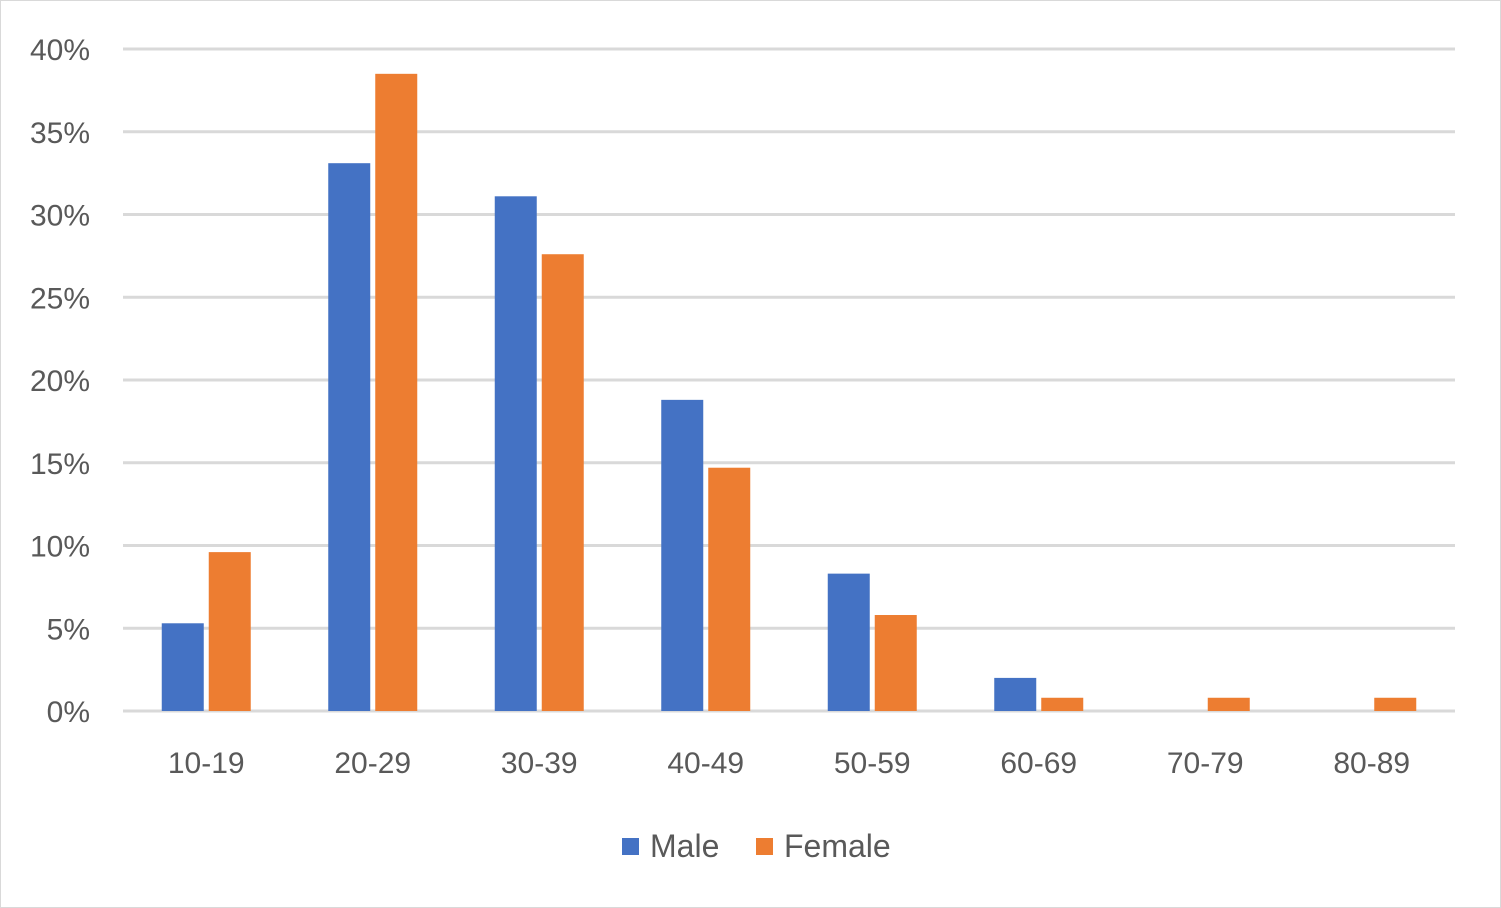 Image resolution: width=1501 pixels, height=908 pixels. What do you see at coordinates (789, 763) in the screenshot?
I see `x-axis: 10-19 20-29 30-39 40-49 50-59 60-69 70-79 80-89` at bounding box center [789, 763].